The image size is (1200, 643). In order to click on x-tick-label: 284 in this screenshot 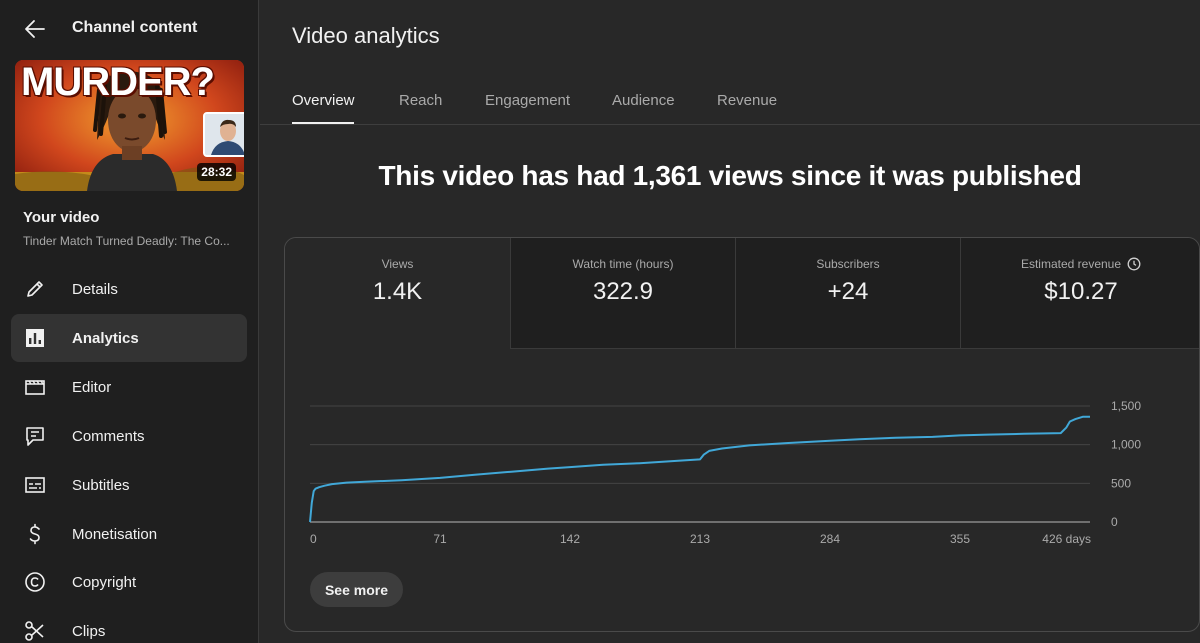, I will do `click(830, 539)`.